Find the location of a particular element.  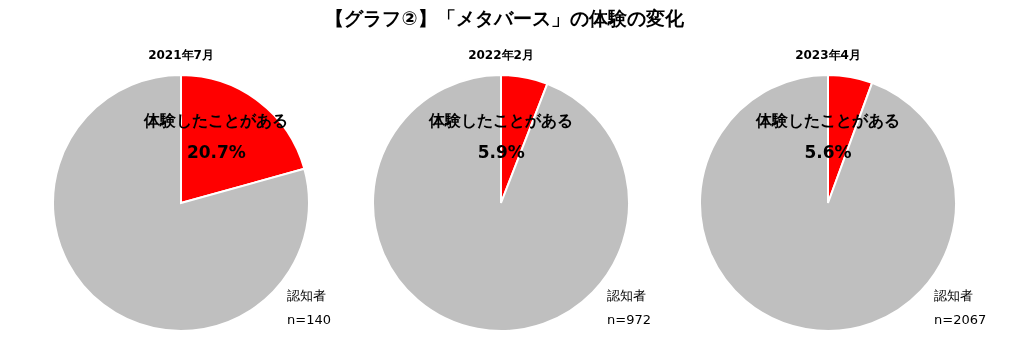

chart-title: 2021年7月 is located at coordinates (181, 55).